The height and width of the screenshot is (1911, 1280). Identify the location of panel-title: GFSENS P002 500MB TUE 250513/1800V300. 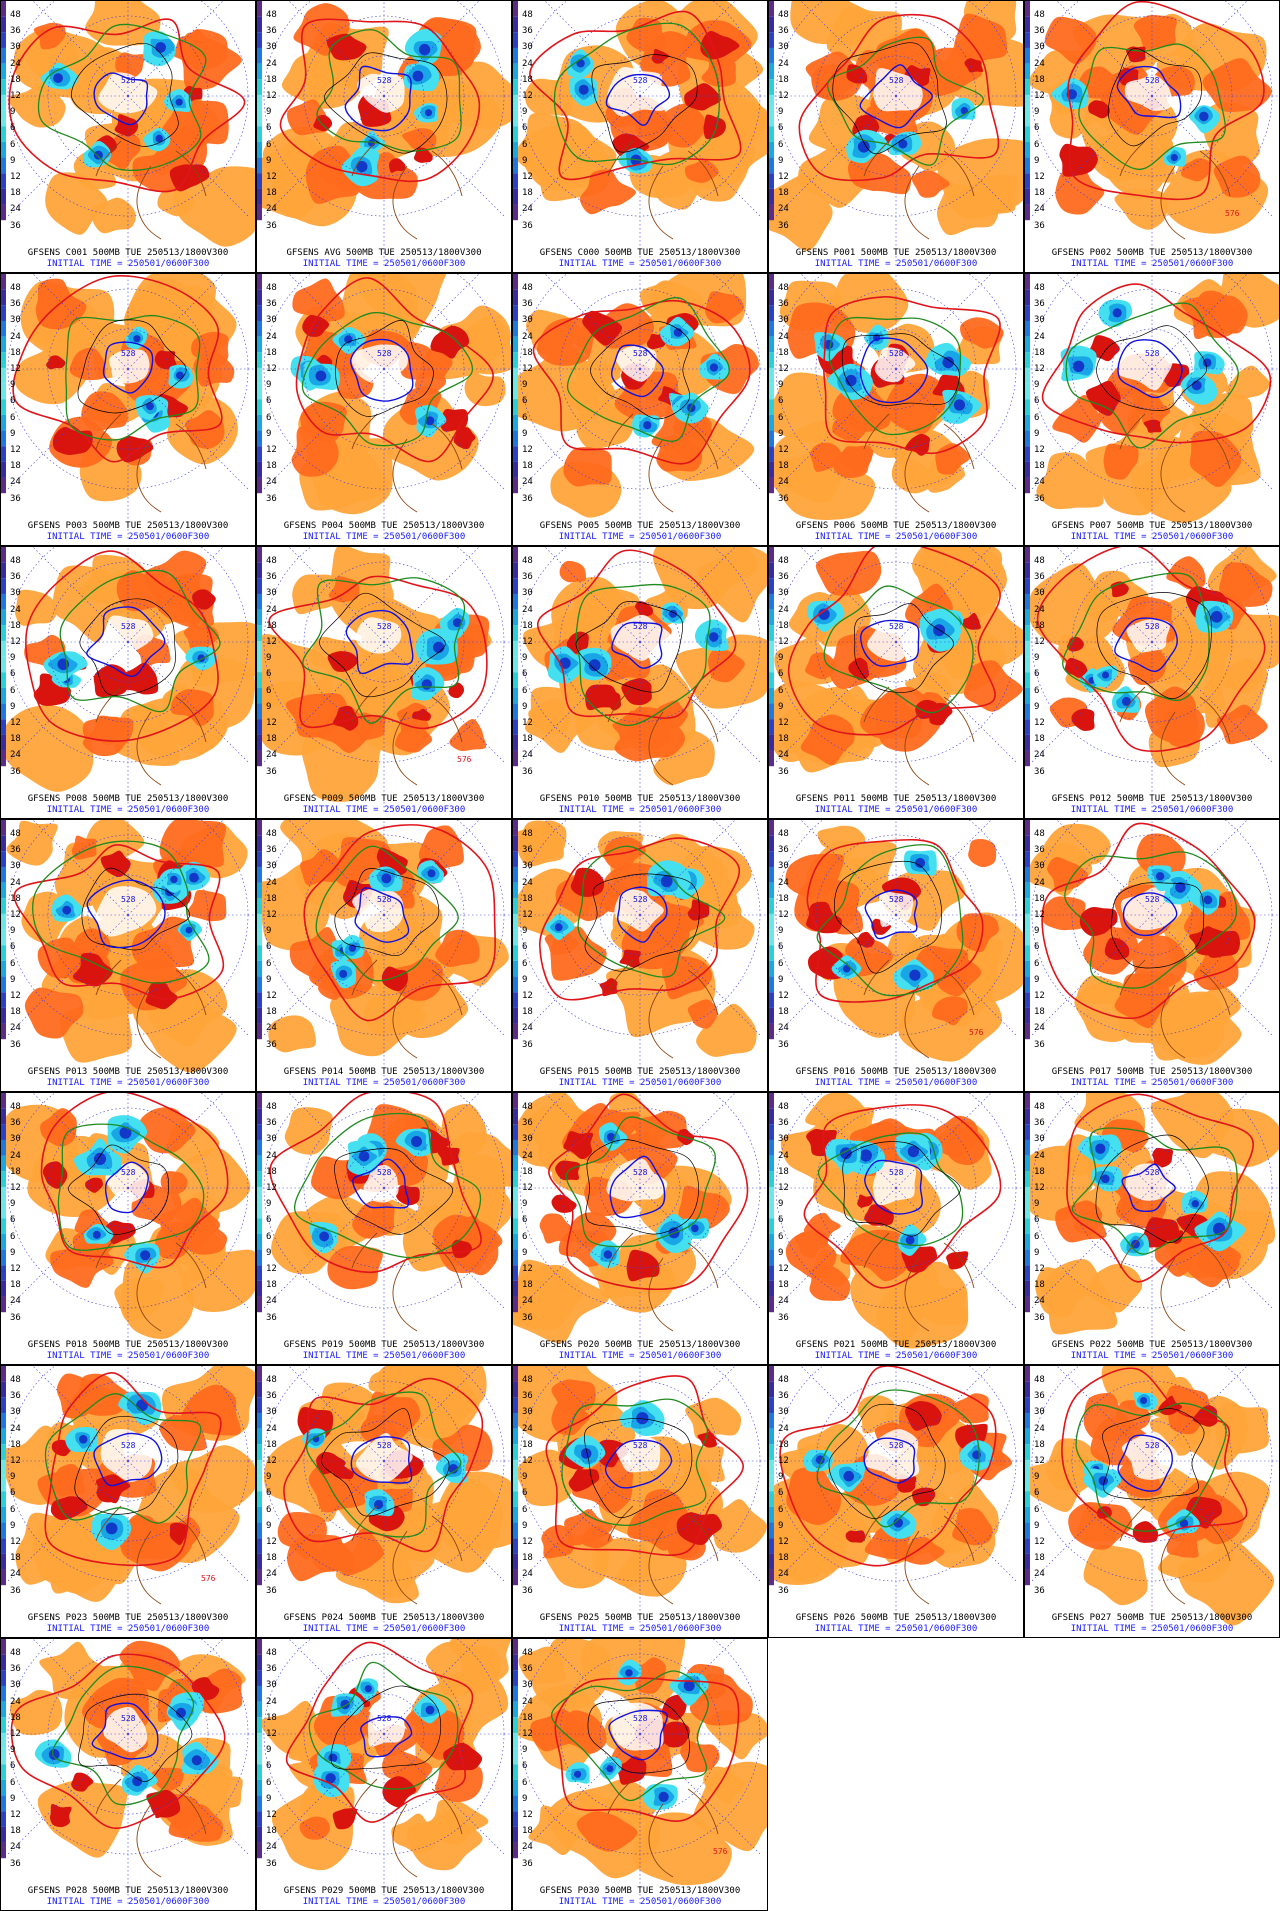
(1152, 253).